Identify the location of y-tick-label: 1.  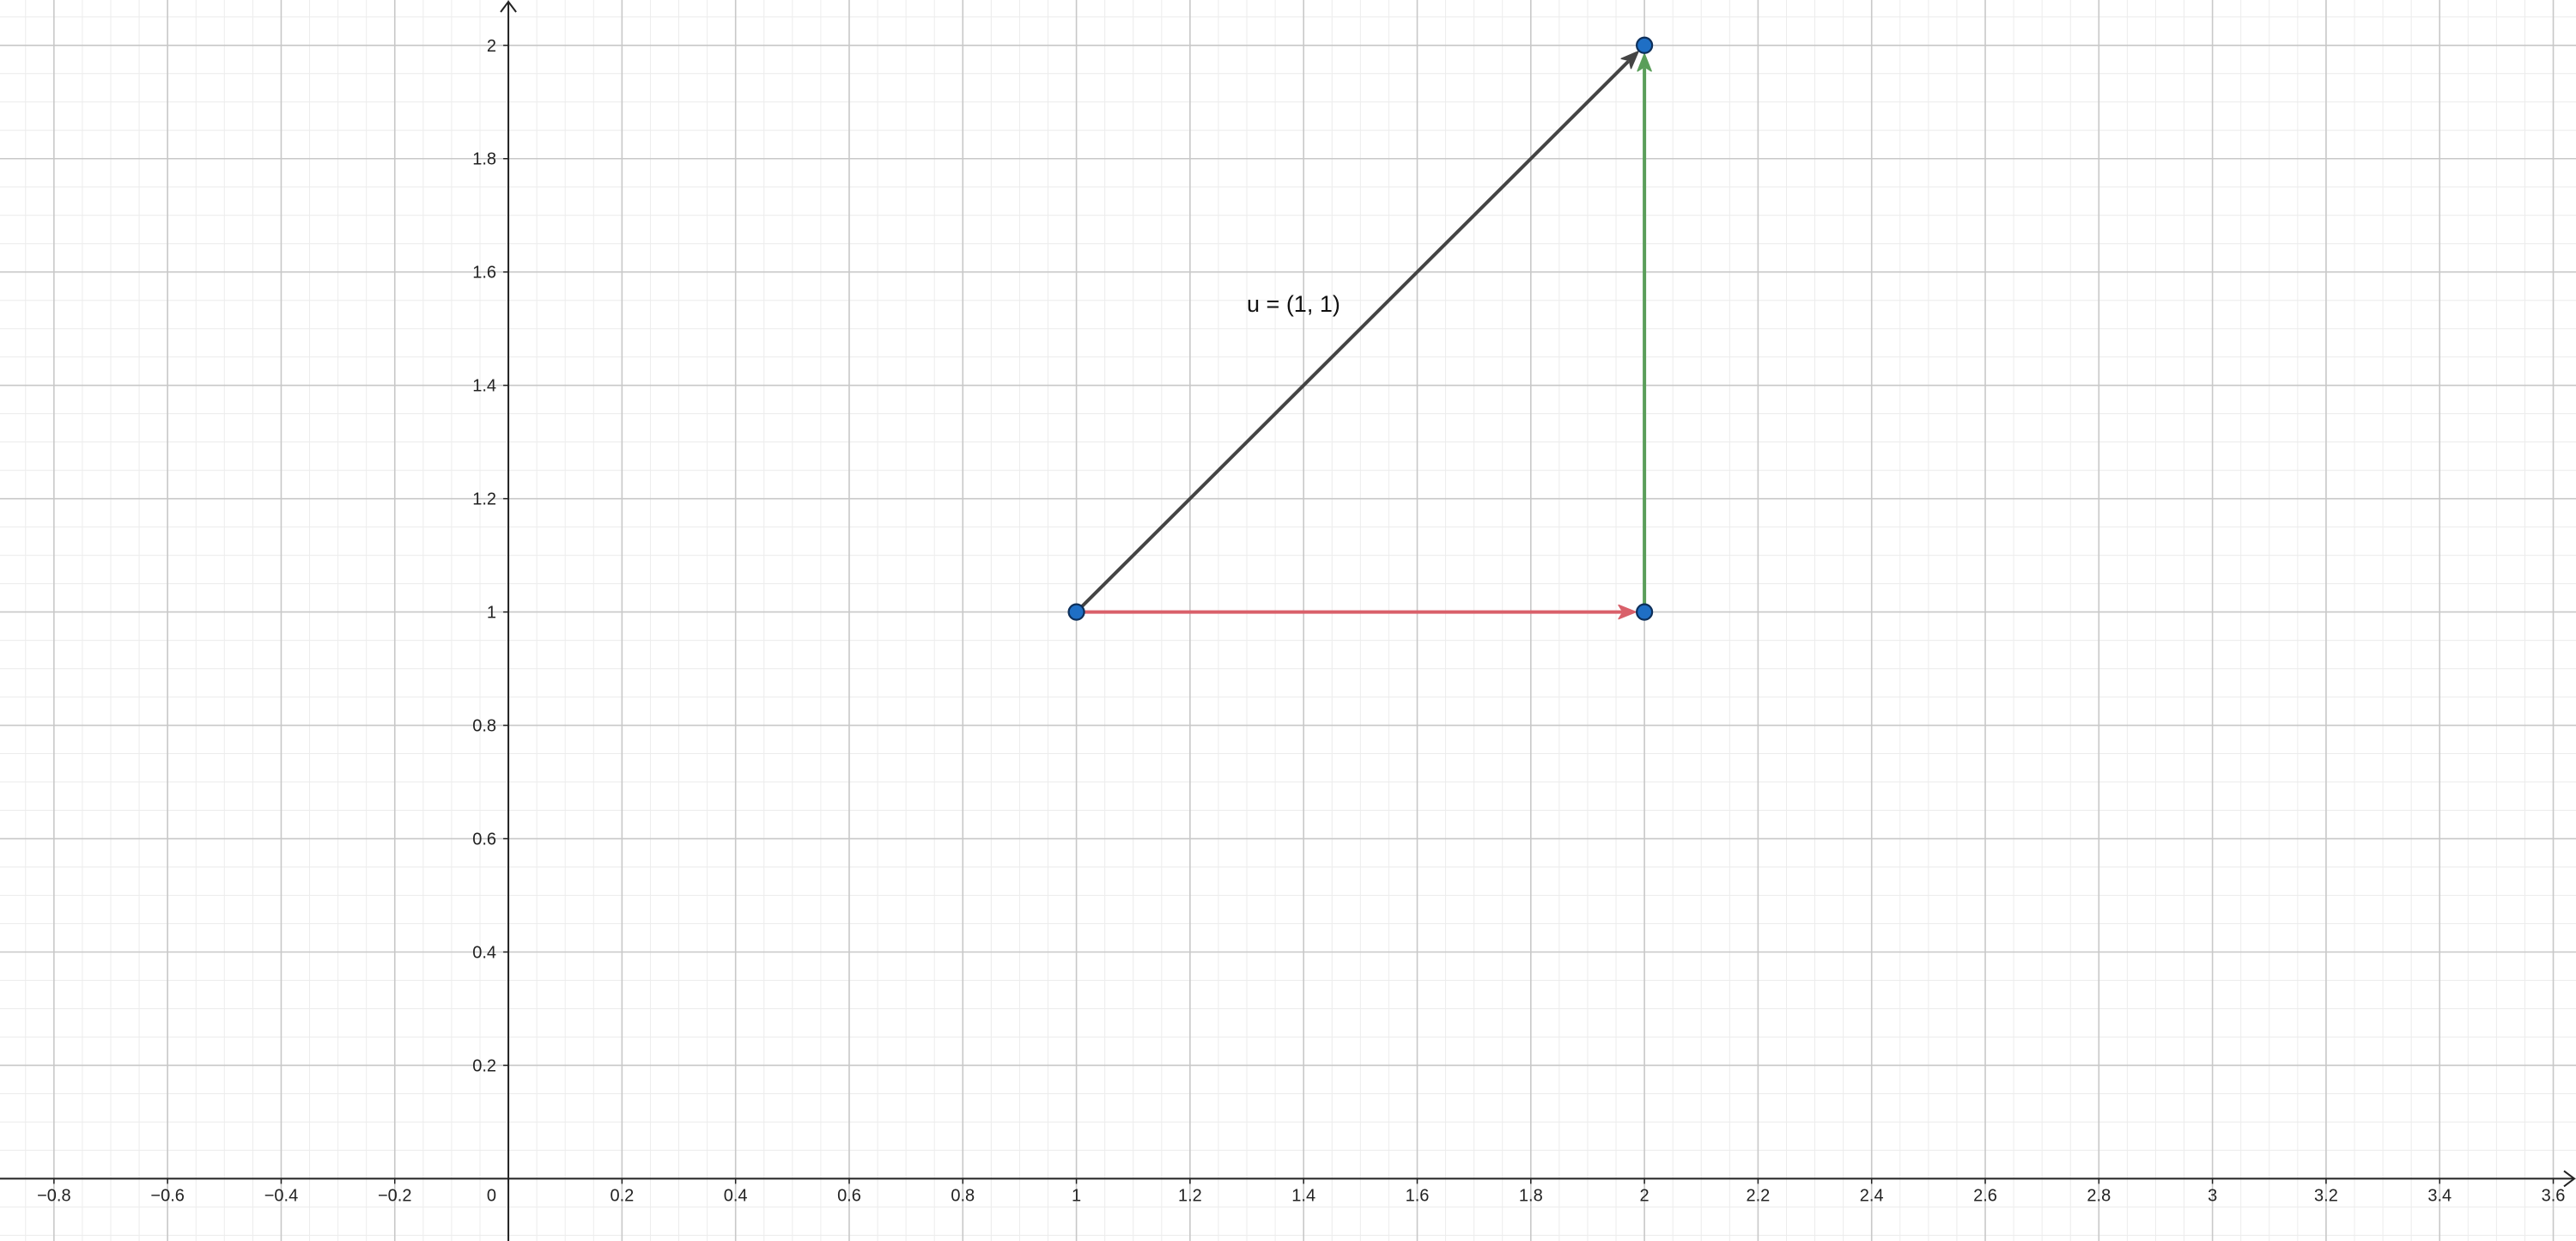
(492, 613).